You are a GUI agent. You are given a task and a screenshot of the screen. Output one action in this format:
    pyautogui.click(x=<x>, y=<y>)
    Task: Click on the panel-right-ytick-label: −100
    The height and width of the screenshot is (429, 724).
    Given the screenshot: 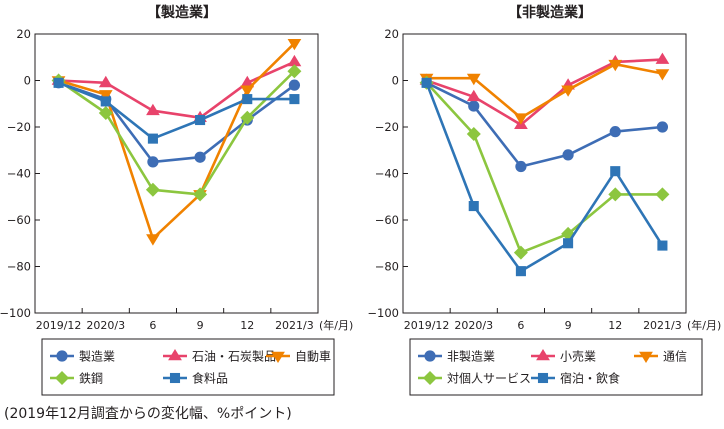 What is the action you would take?
    pyautogui.click(x=383, y=313)
    